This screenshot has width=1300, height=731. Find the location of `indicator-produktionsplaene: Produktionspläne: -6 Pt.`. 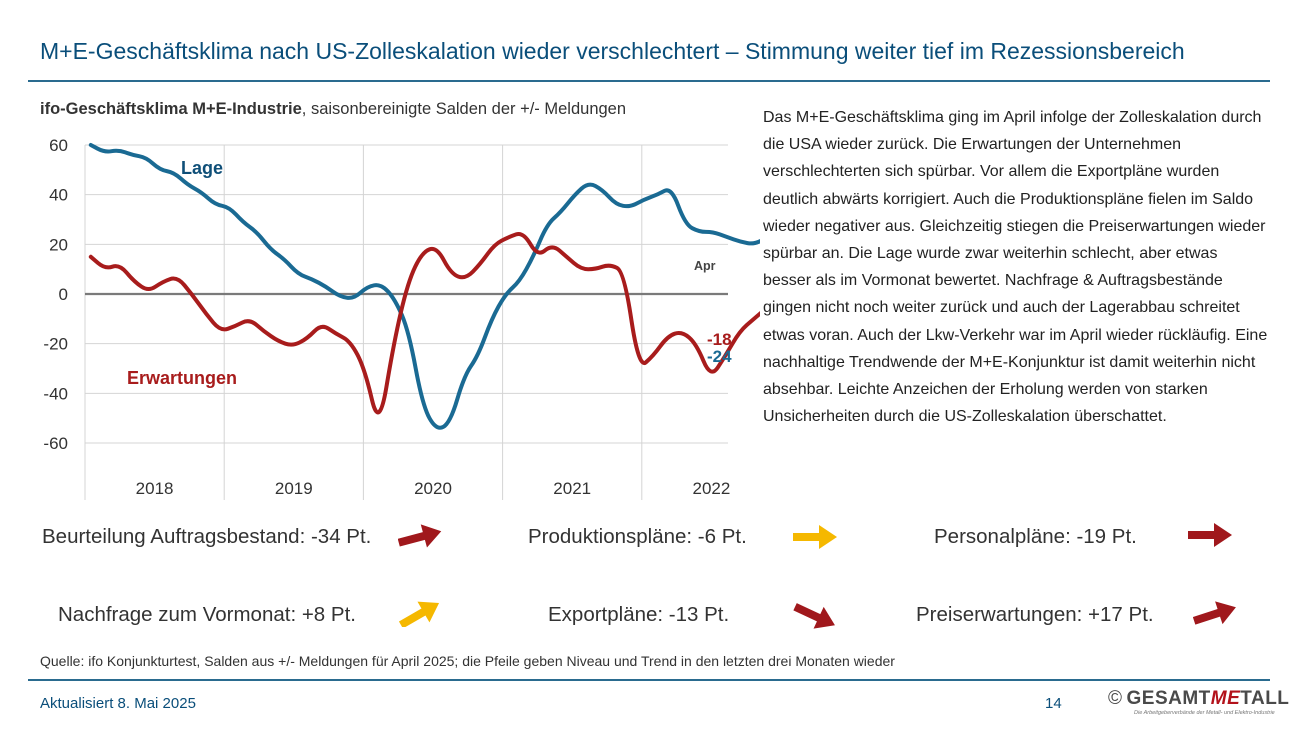

indicator-produktionsplaene: Produktionspläne: -6 Pt. is located at coordinates (637, 536).